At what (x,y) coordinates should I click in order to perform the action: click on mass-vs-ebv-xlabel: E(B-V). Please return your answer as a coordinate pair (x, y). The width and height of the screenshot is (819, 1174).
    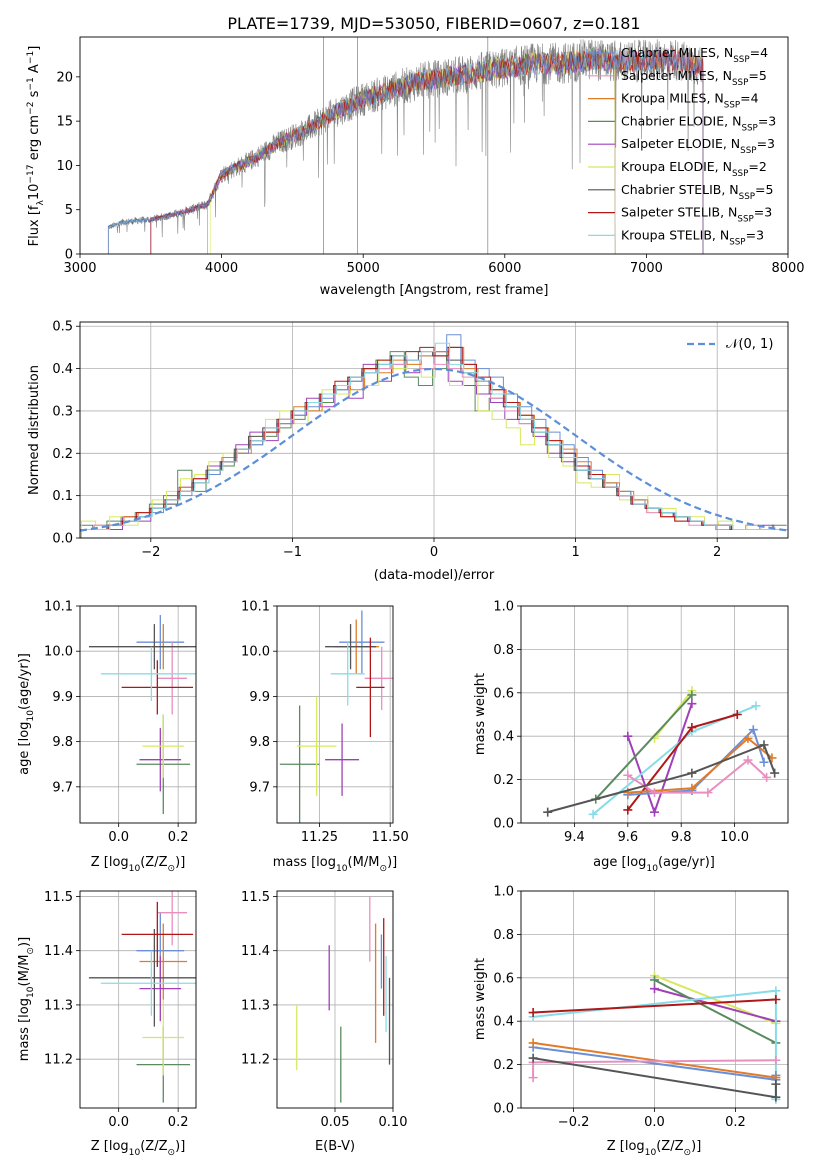
    Looking at the image, I should click on (335, 1146).